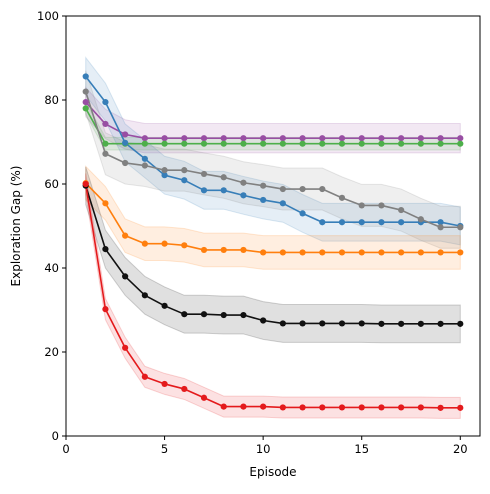 The height and width of the screenshot is (494, 490). I want to click on y-tick-label: 100, so click(48, 16).